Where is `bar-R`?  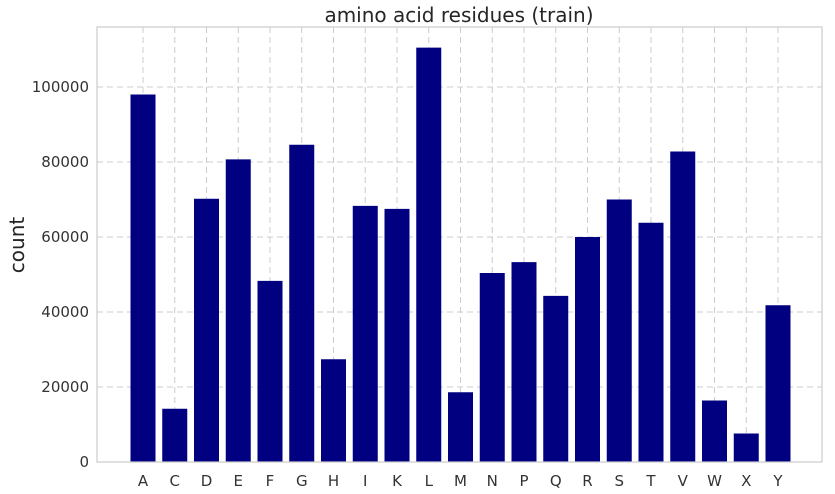 bar-R is located at coordinates (587, 349).